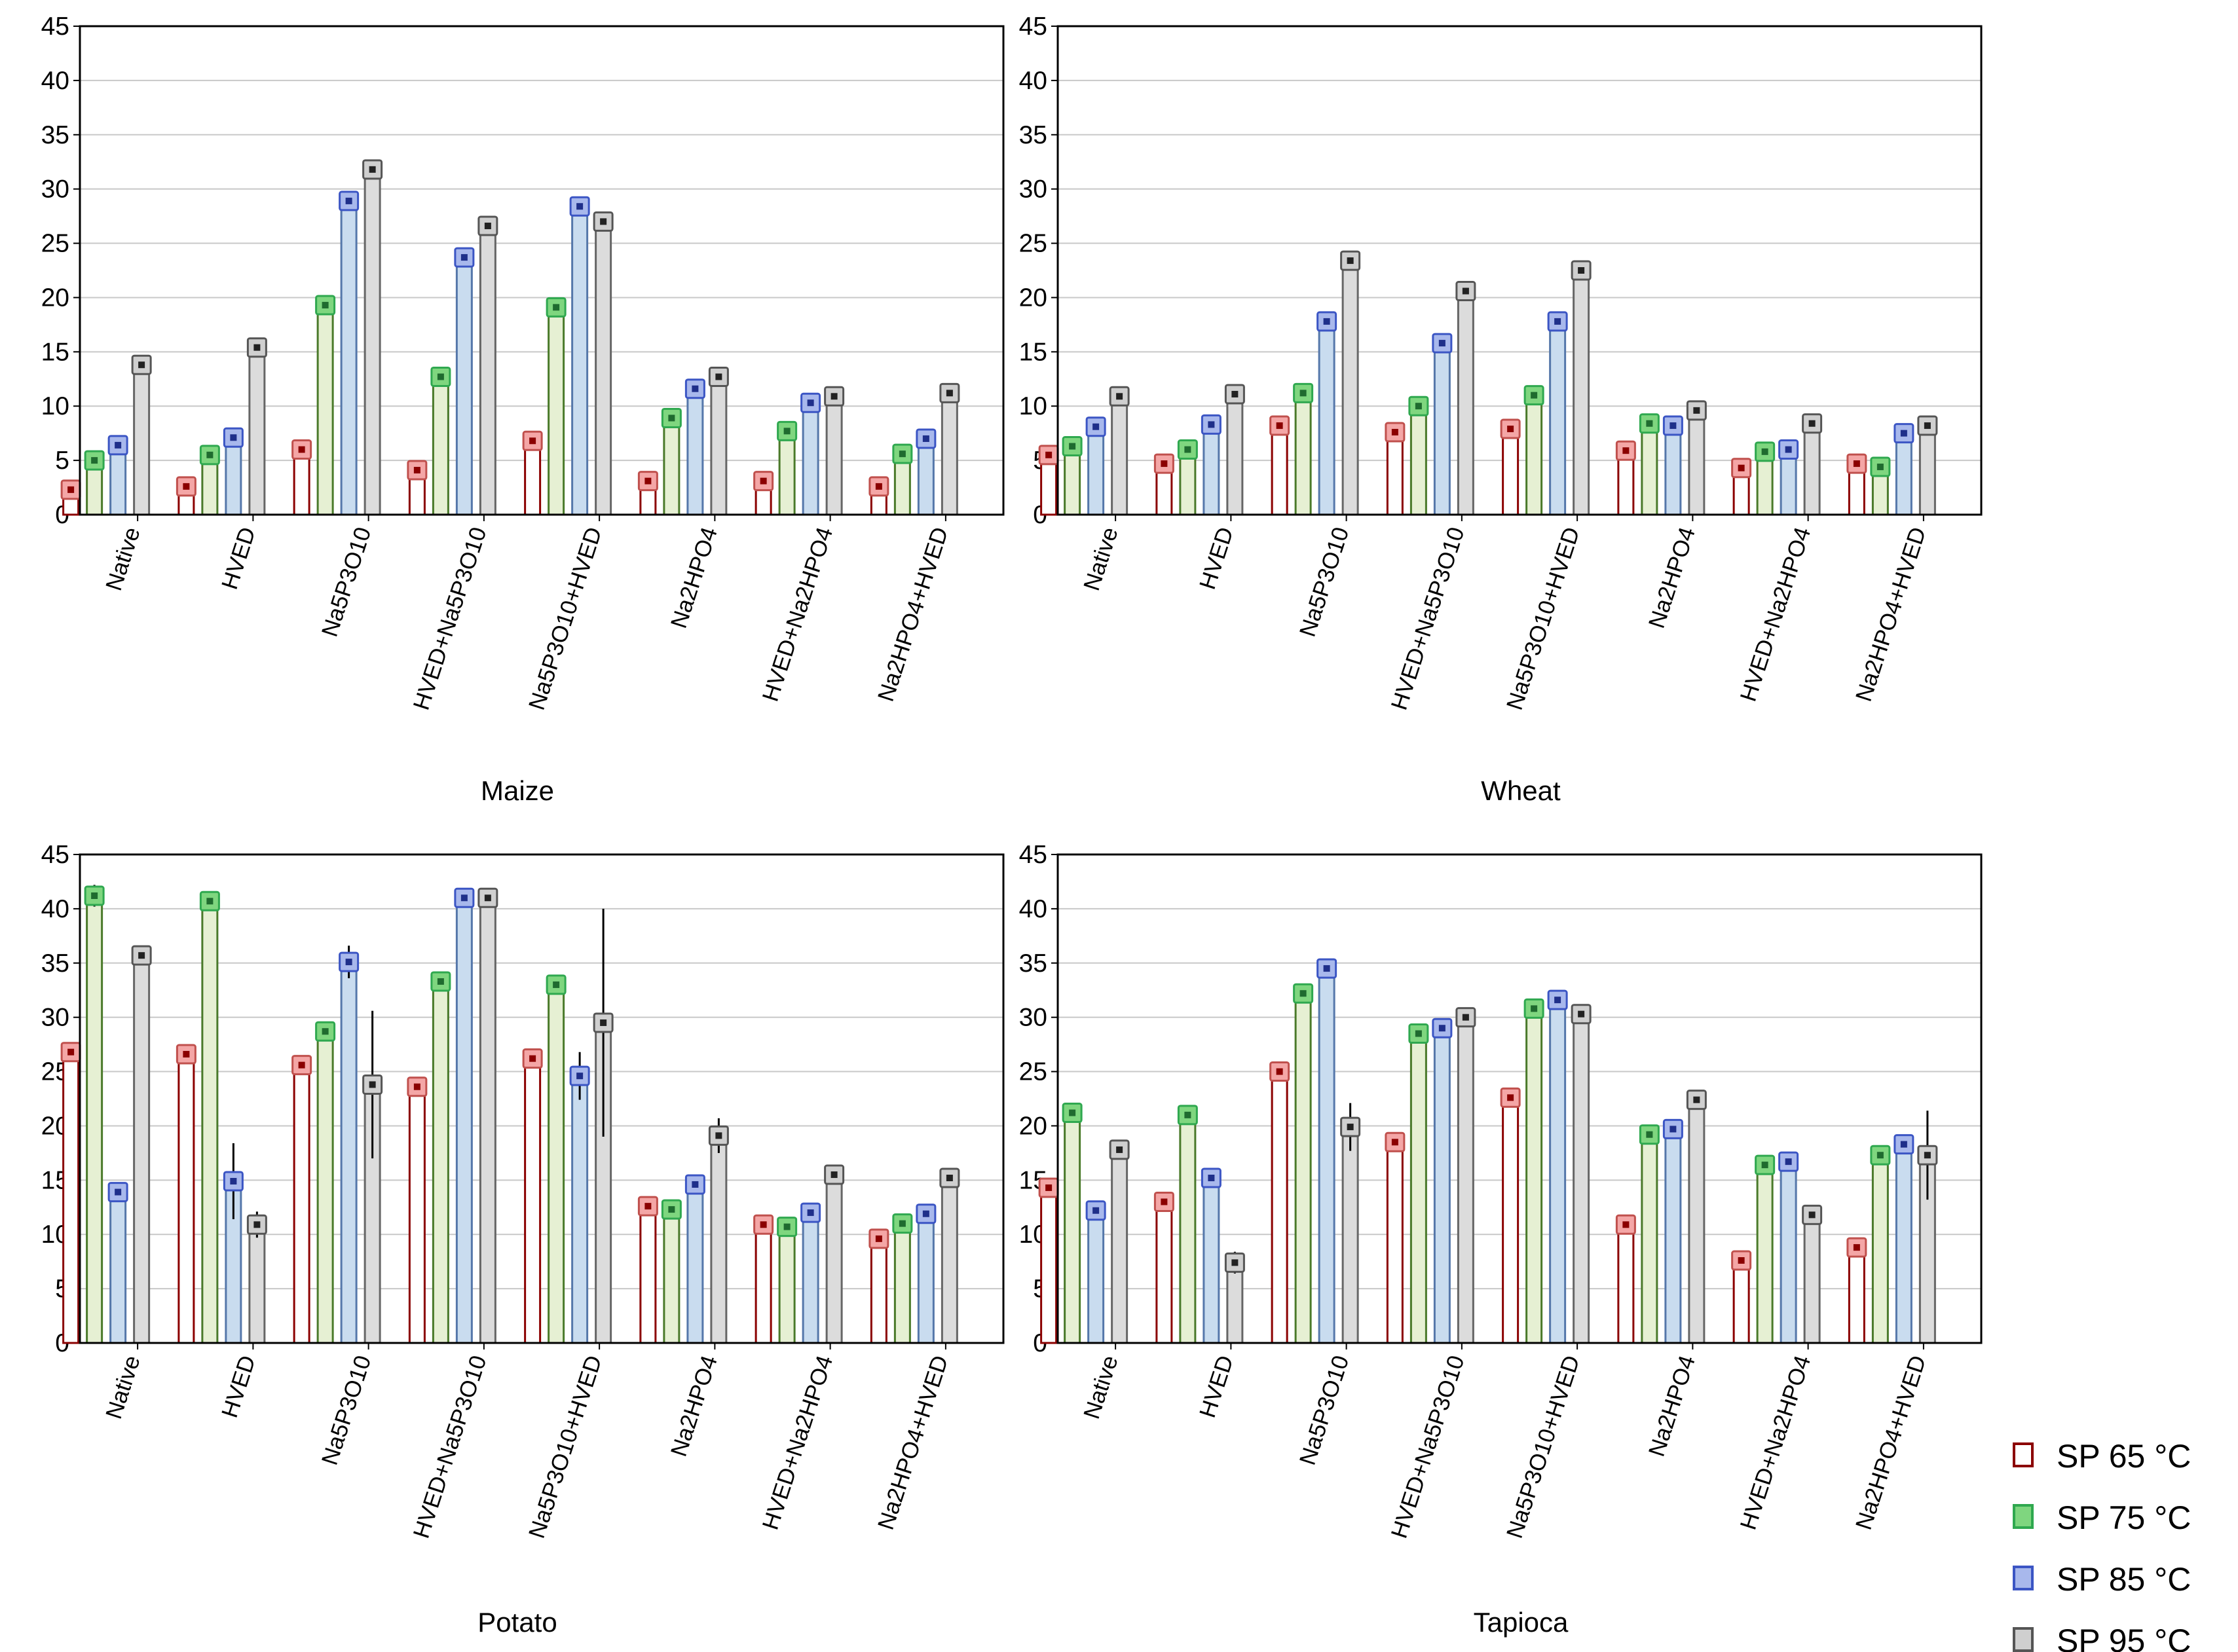 The width and height of the screenshot is (2238, 1652). What do you see at coordinates (517, 1622) in the screenshot?
I see `panel-title: Potato` at bounding box center [517, 1622].